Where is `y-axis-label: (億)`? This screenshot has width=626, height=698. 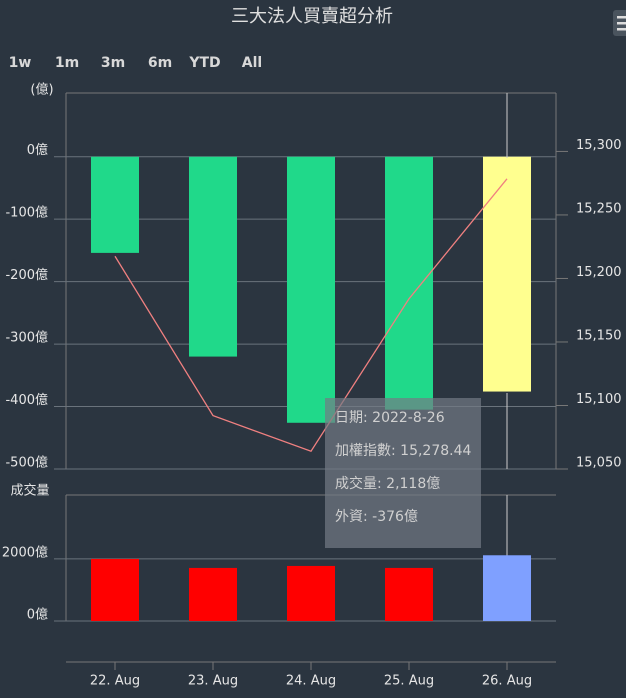 y-axis-label: (億) is located at coordinates (41, 90).